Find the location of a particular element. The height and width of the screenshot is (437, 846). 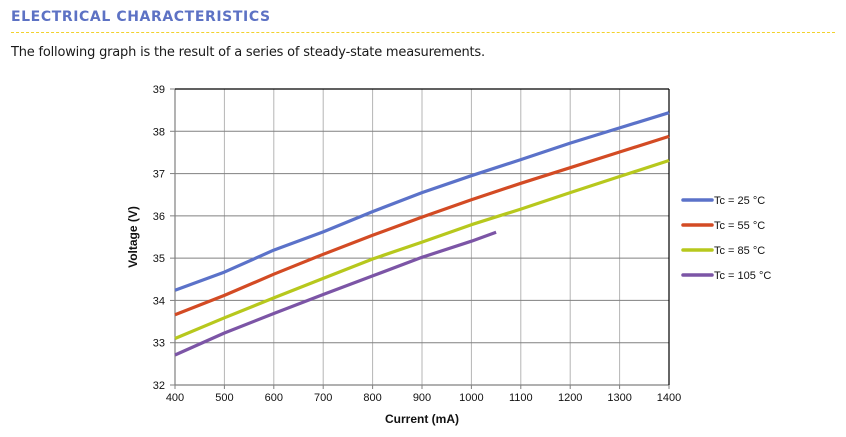

y-tick-label: 34 is located at coordinates (159, 301).